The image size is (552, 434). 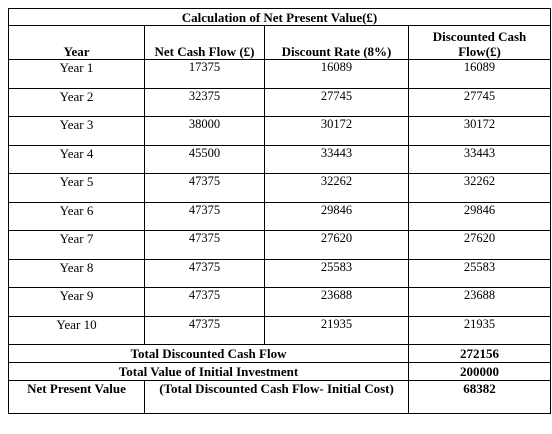 I want to click on cell-year: Year 2, so click(x=76, y=102).